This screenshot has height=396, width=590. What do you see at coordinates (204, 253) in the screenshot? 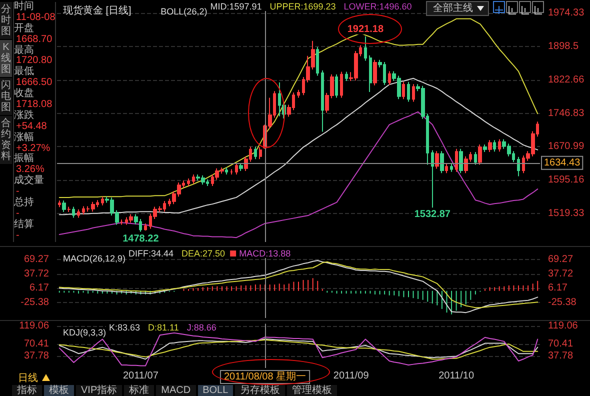
I see `text: DEA:27.50` at bounding box center [204, 253].